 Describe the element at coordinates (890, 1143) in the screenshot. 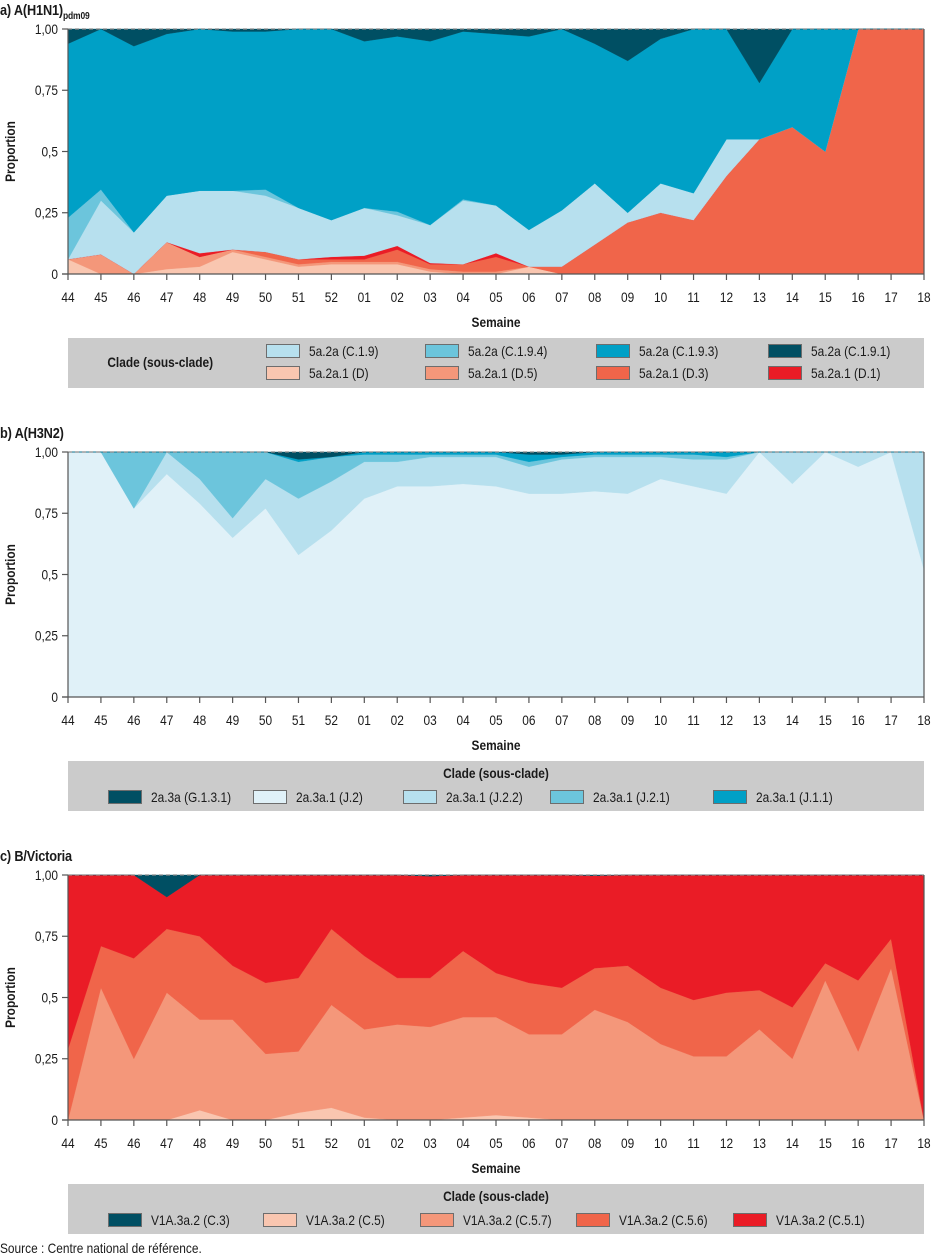

I see `chart-c-x-tick-label: 17` at that location.